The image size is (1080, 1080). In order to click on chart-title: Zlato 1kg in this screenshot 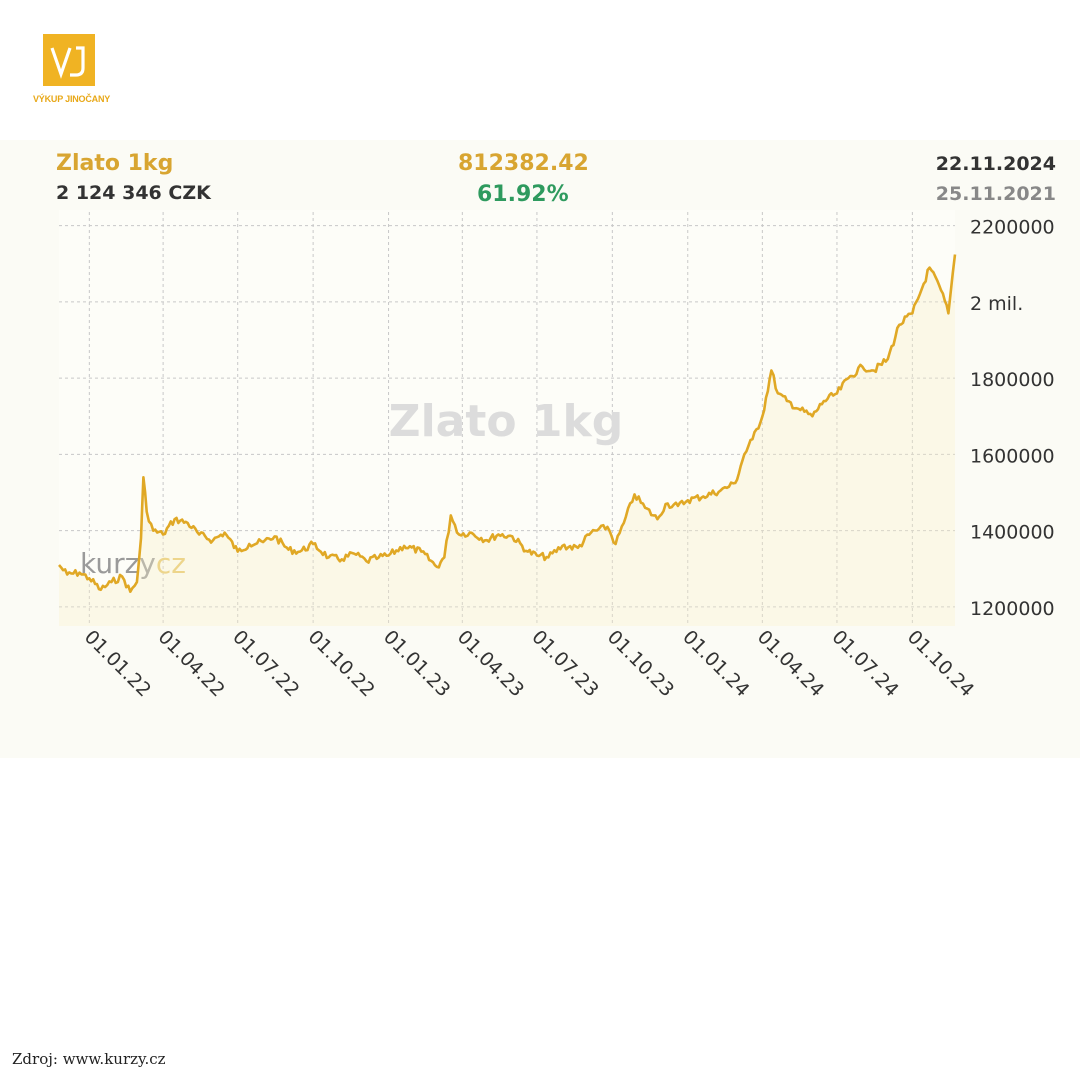, I will do `click(115, 163)`.